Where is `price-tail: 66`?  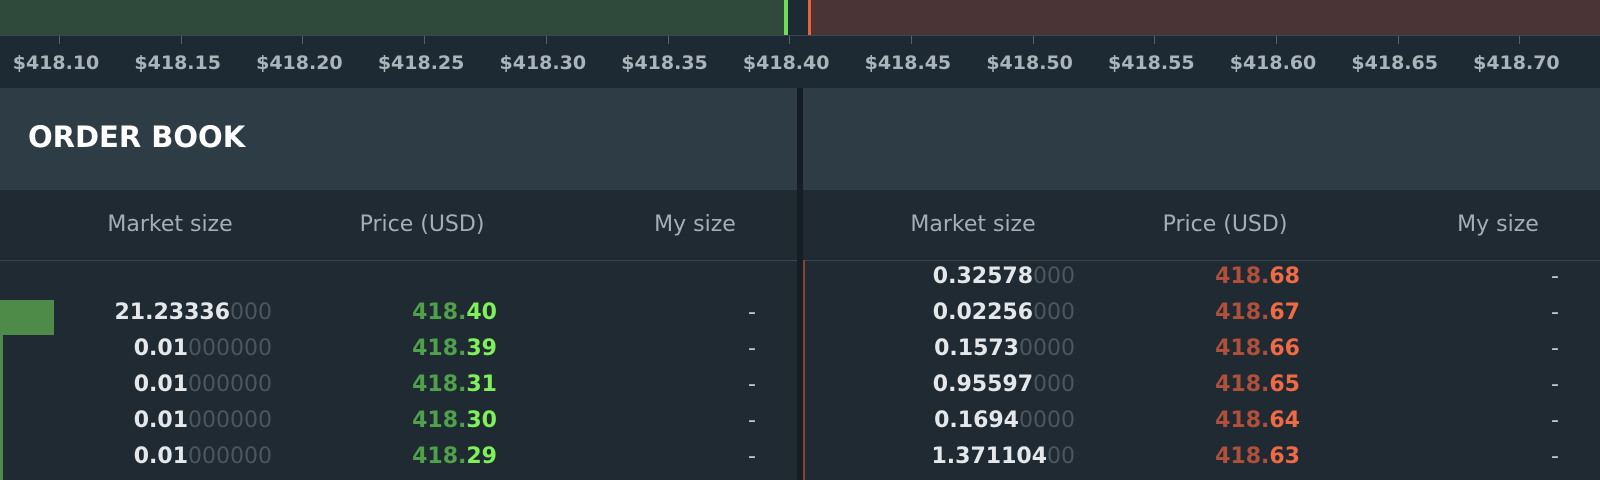
price-tail: 66 is located at coordinates (1284, 348).